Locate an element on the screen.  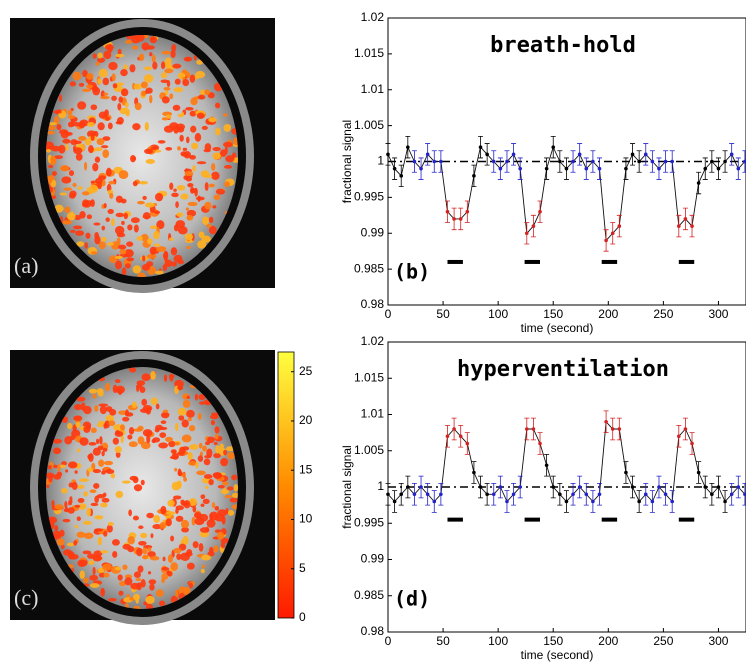
y-tick-label: 1.005 is located at coordinates (369, 450).